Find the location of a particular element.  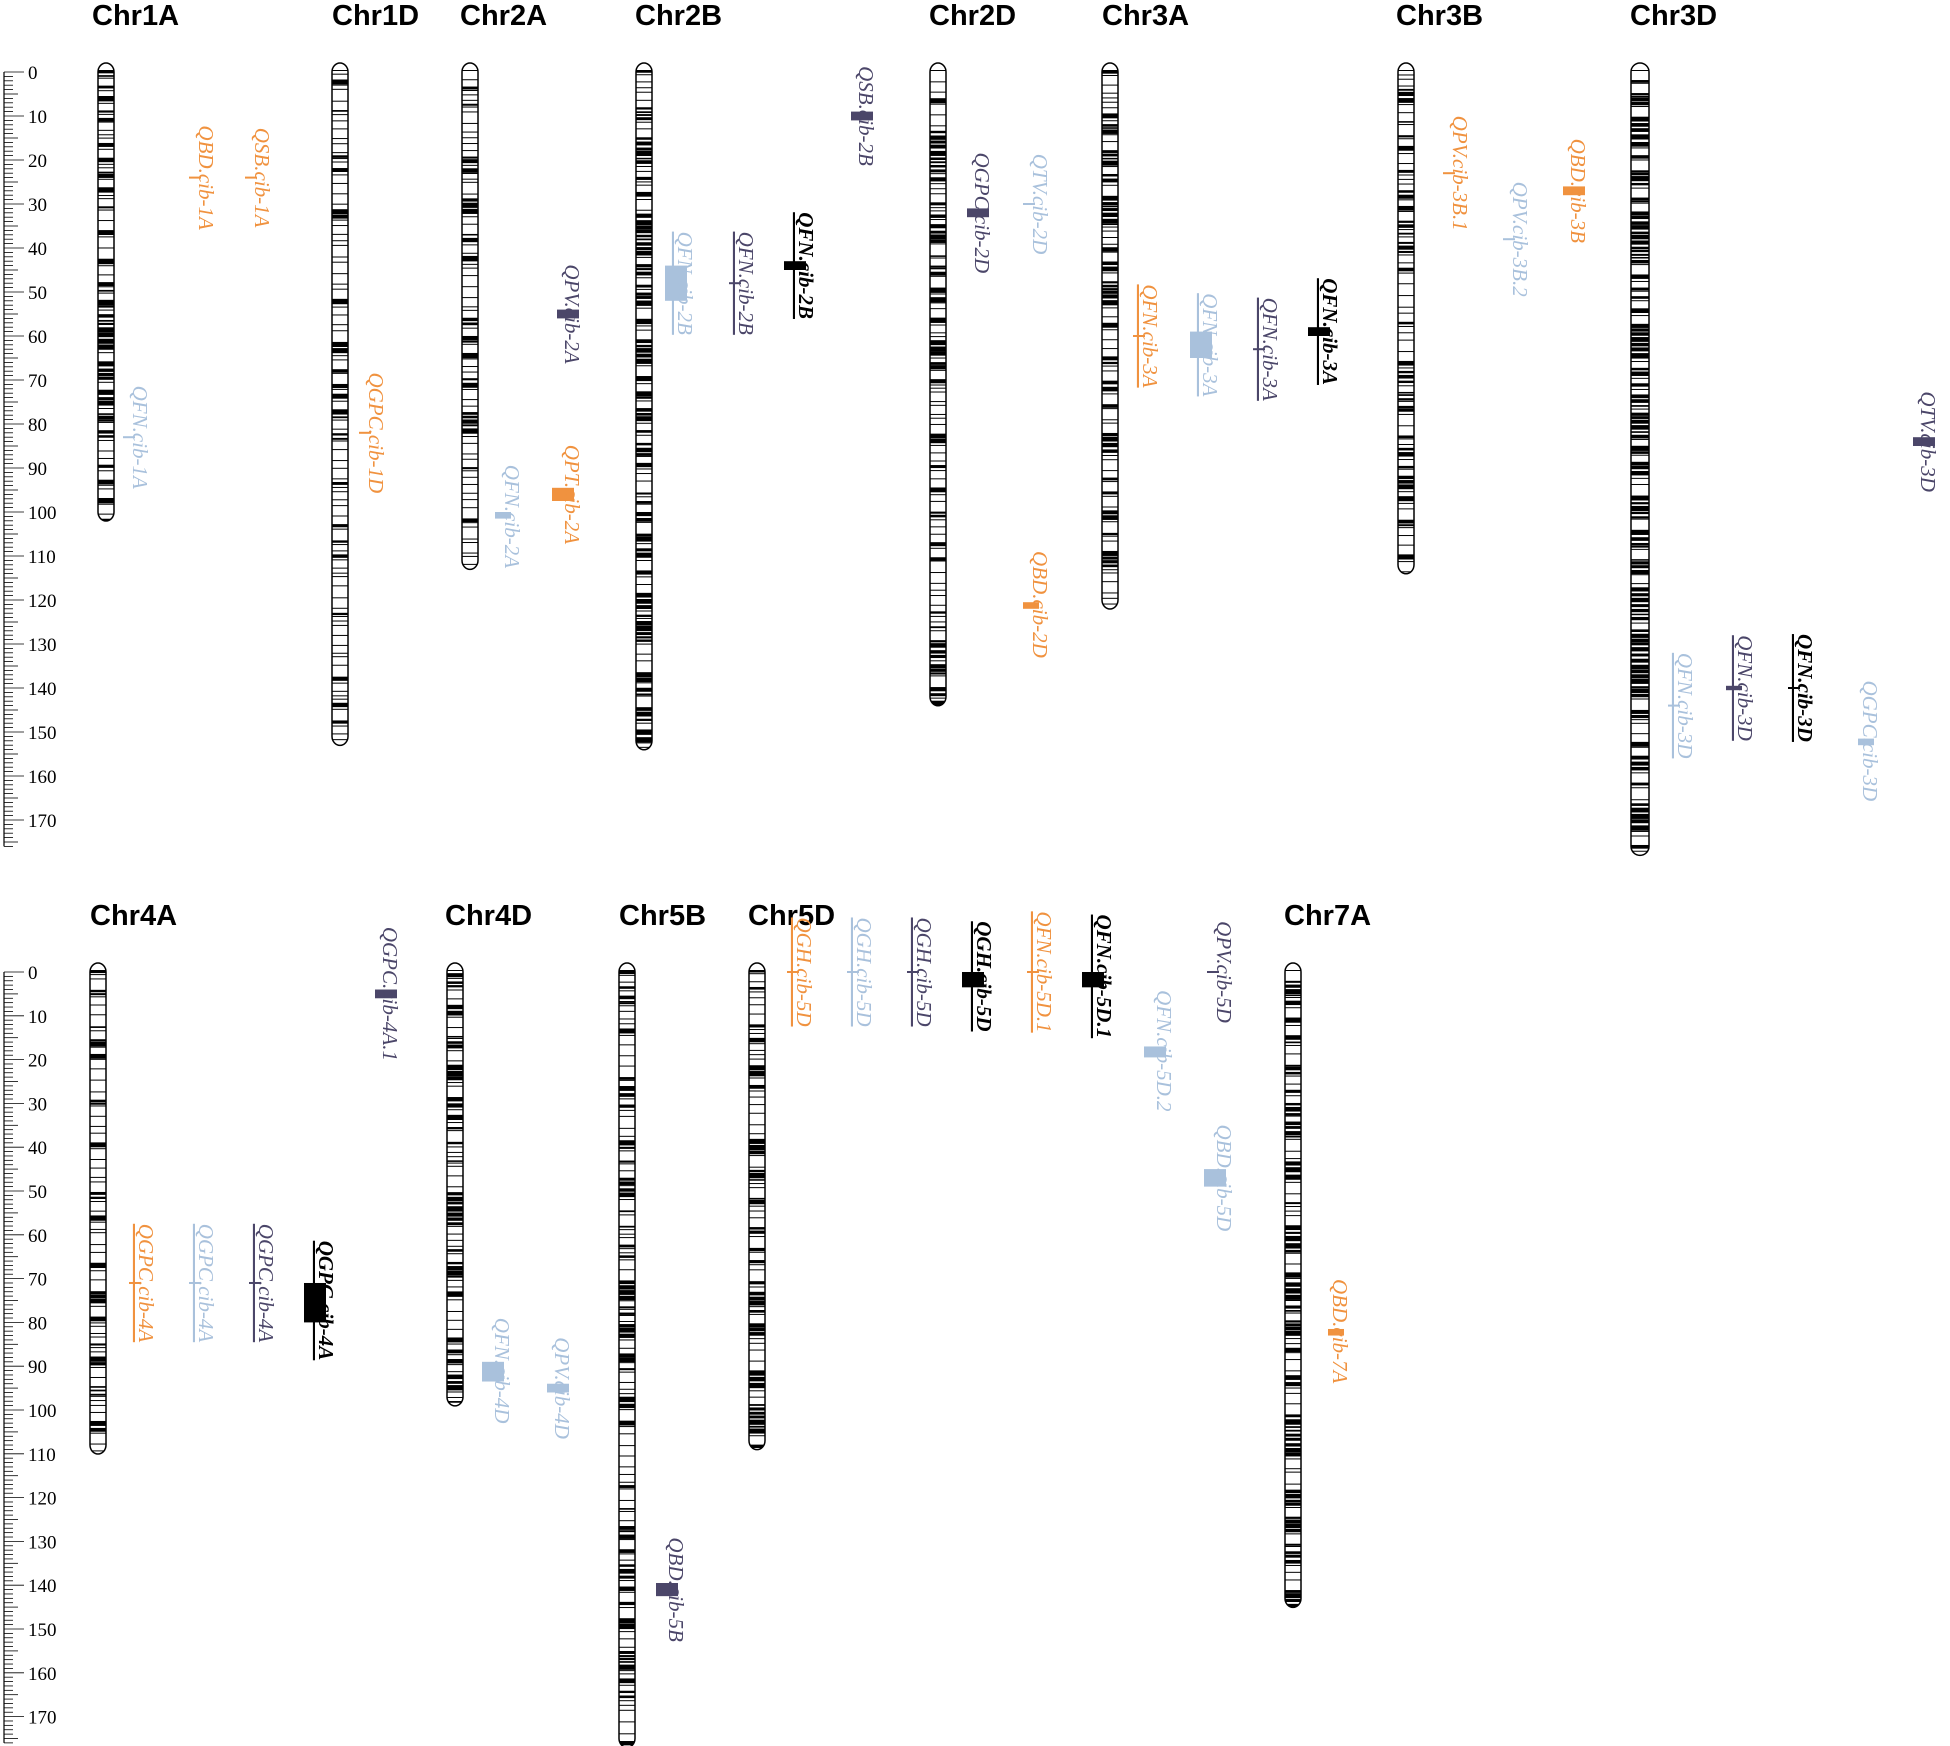

qtl-qfn-cib-5d-1-black: QFN.cib-5D.1 is located at coordinates (1099, 976).